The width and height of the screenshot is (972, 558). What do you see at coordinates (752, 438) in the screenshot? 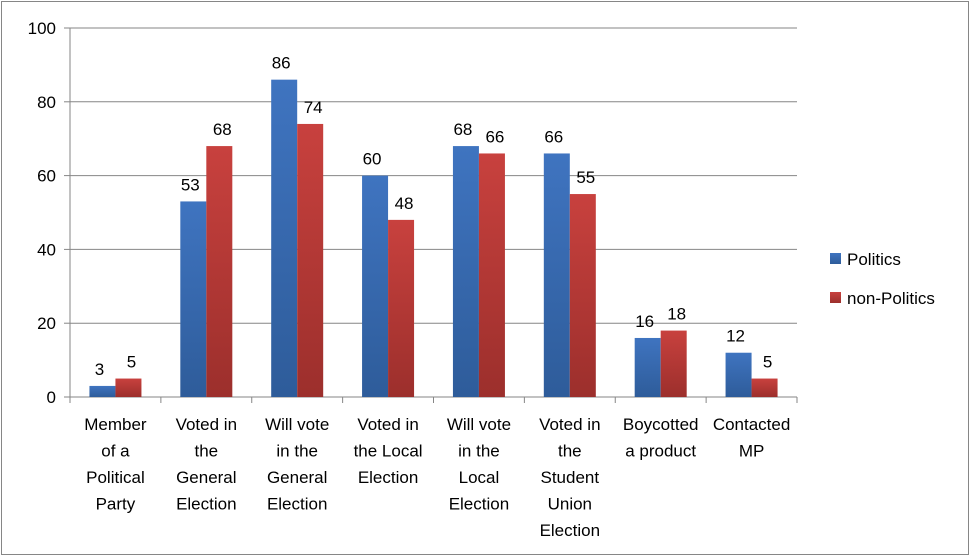
I see `x-category-label: Contacted MP` at bounding box center [752, 438].